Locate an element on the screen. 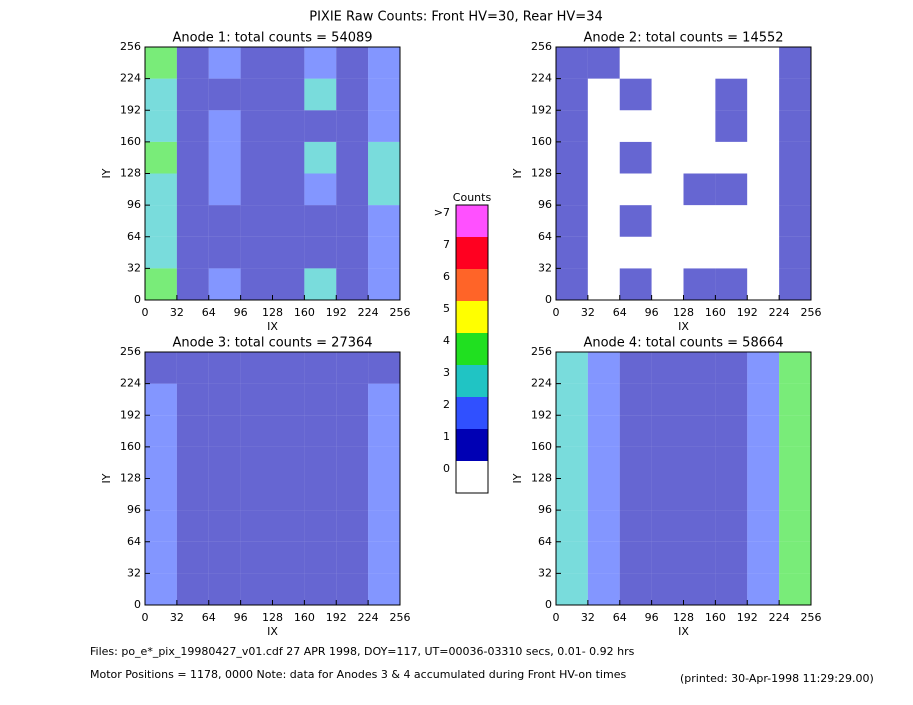  x-tick-label: 256 is located at coordinates (400, 312).